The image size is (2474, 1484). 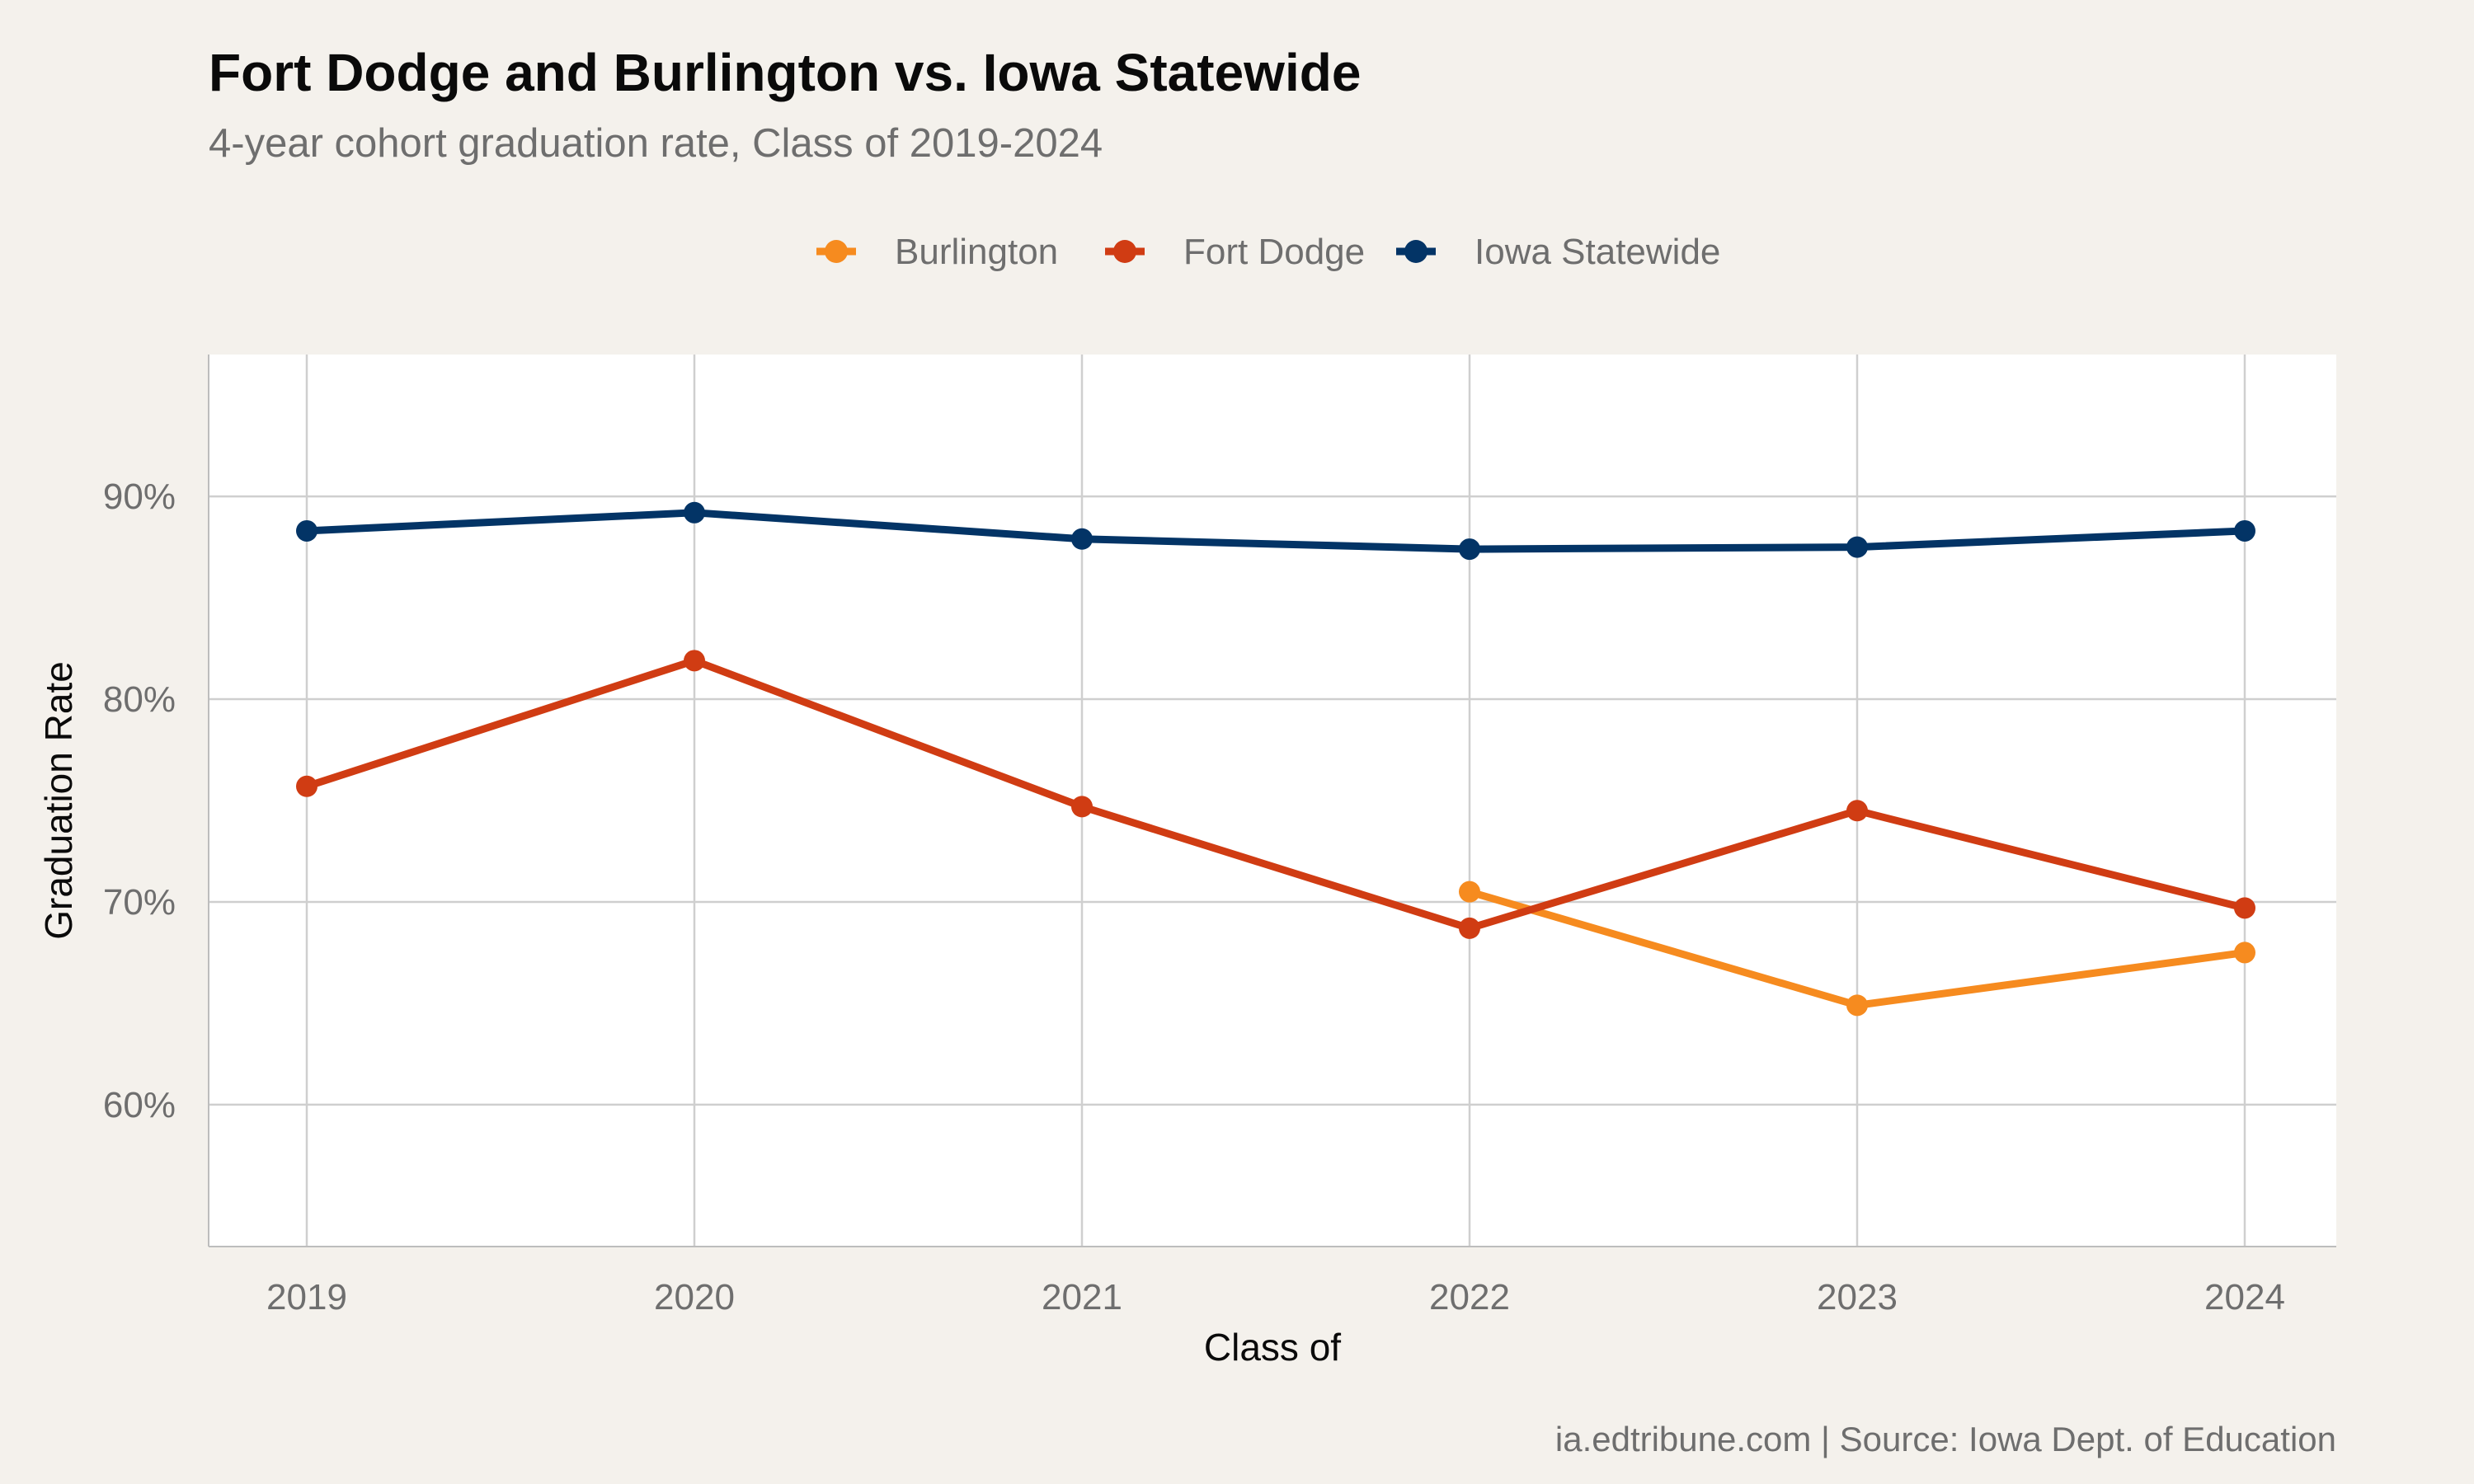 What do you see at coordinates (139, 801) in the screenshot?
I see `y-tick-labels: 60% 70% 80% 90%` at bounding box center [139, 801].